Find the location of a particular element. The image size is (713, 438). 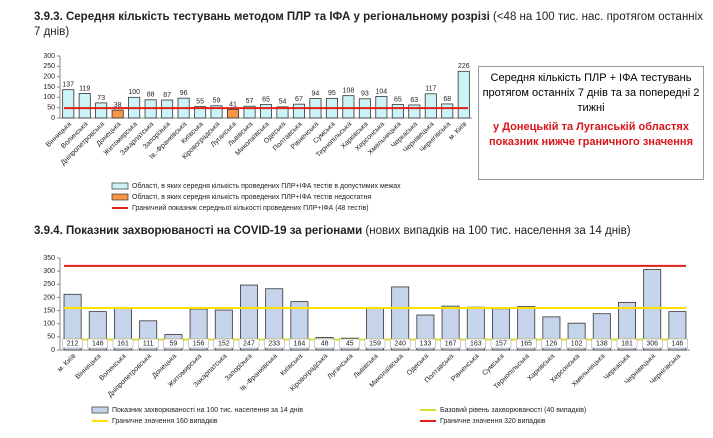

value-label: 45 is located at coordinates (350, 344).